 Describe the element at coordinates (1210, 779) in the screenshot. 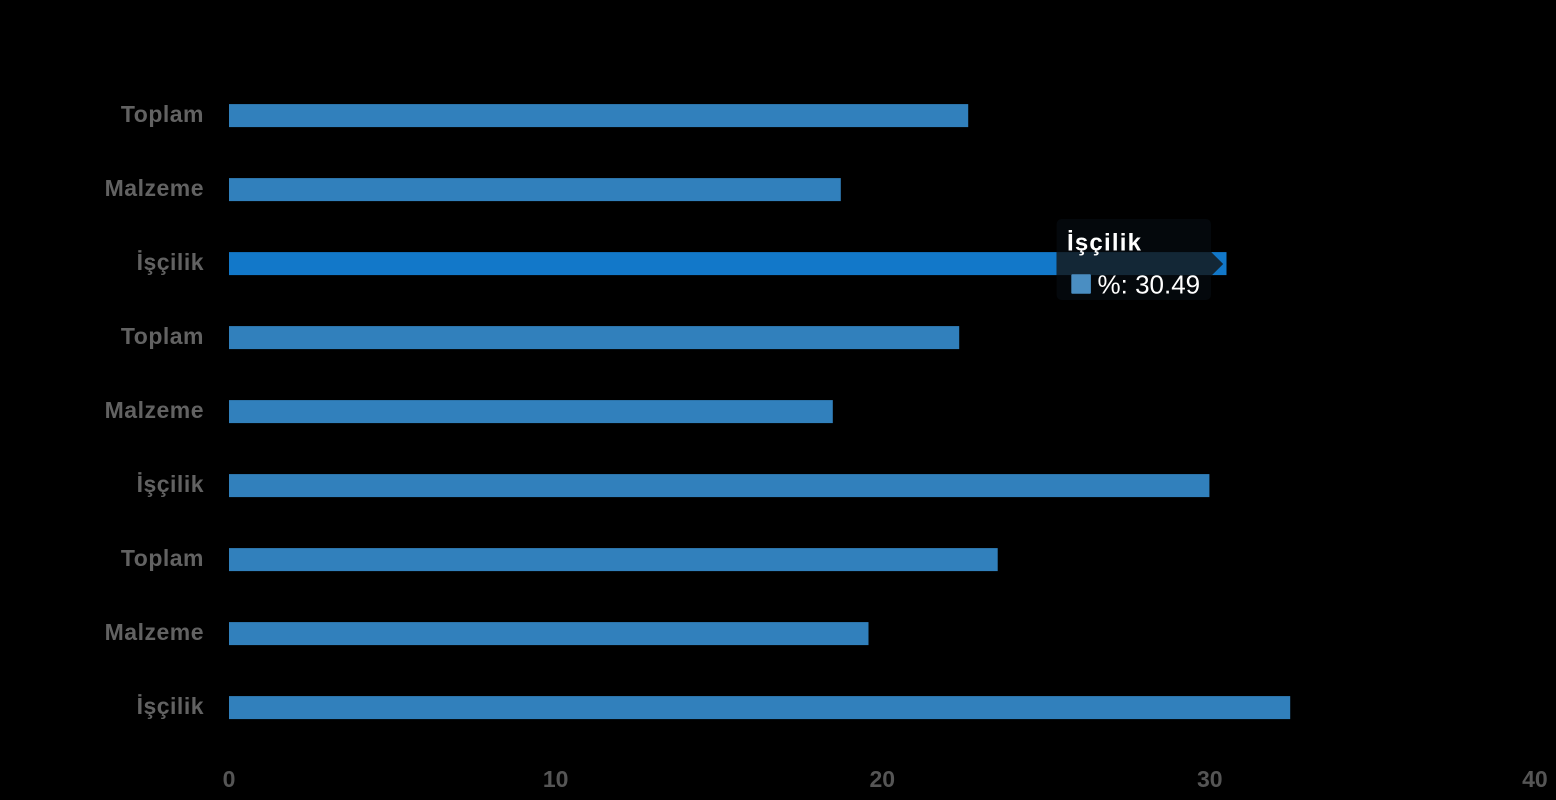

I see `svg-text: 30` at that location.